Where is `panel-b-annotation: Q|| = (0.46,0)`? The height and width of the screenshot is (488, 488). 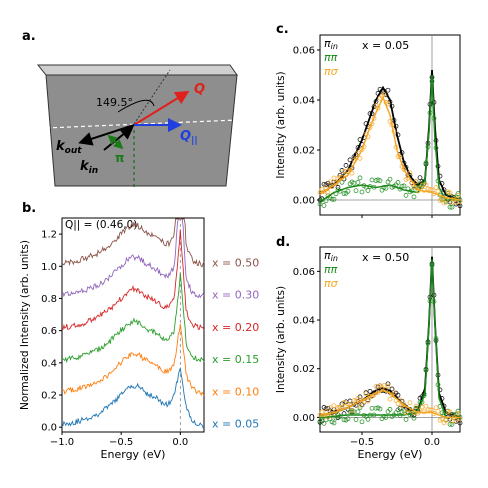
panel-b-annotation: Q|| = (0.46,0) is located at coordinates (101, 225).